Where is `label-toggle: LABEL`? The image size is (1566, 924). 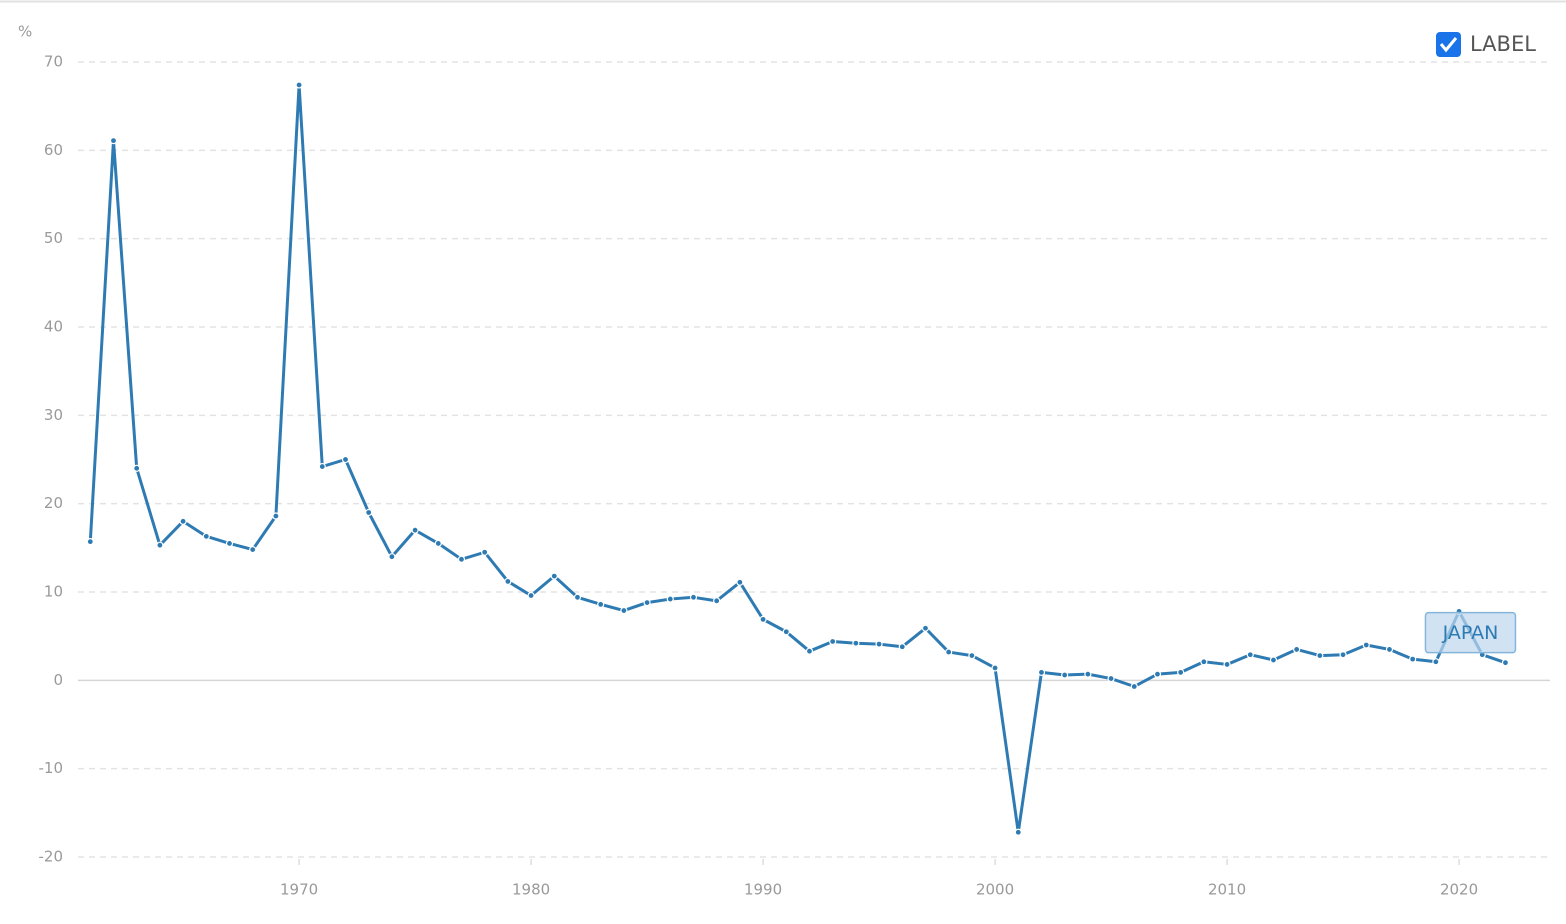 label-toggle: LABEL is located at coordinates (1486, 44).